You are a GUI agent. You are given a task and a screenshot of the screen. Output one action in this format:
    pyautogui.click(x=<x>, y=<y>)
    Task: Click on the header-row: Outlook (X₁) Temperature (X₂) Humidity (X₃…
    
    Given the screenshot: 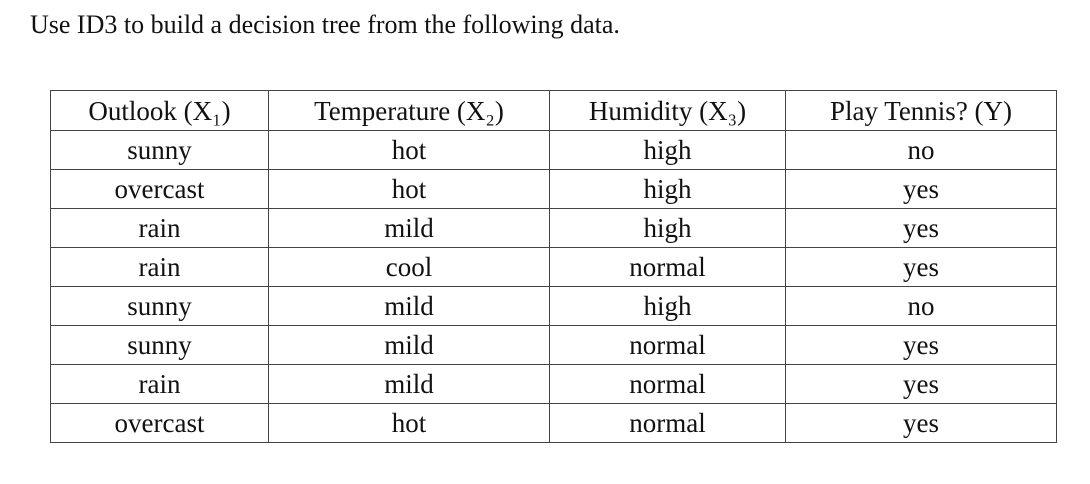 What is the action you would take?
    pyautogui.click(x=553, y=110)
    